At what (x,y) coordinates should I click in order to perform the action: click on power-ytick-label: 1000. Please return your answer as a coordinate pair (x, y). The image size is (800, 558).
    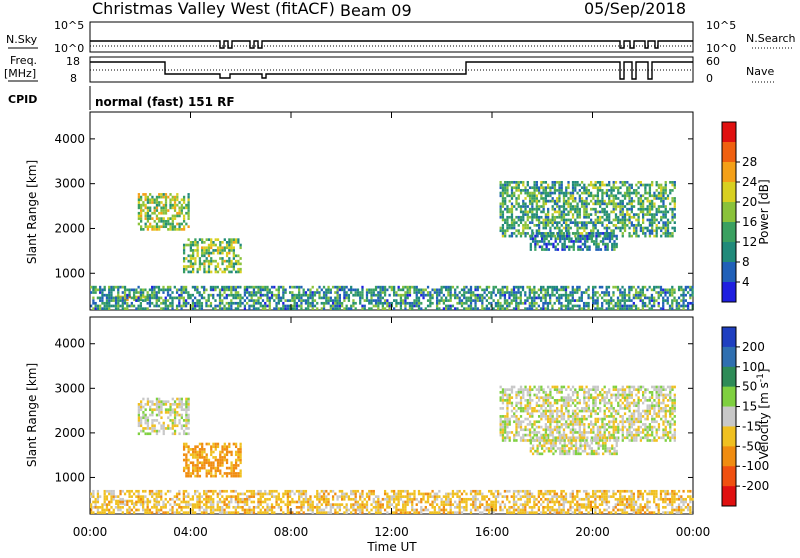
    Looking at the image, I should click on (69, 273).